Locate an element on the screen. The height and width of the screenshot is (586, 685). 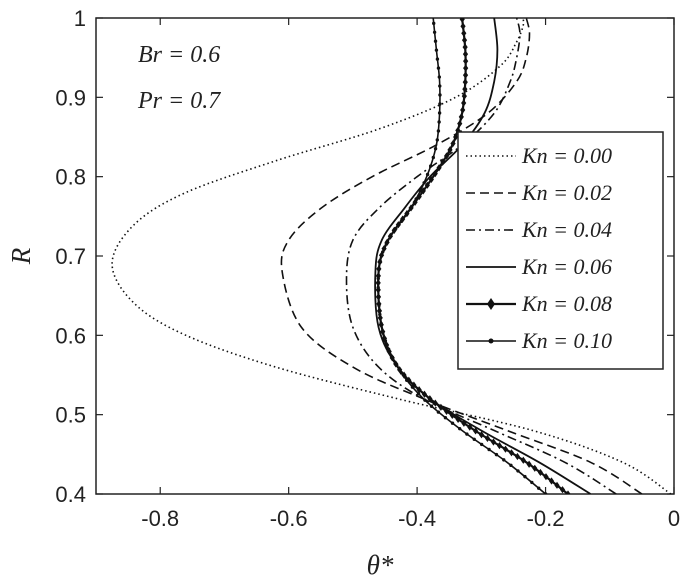
legend-marker-dot is located at coordinates (491, 341).